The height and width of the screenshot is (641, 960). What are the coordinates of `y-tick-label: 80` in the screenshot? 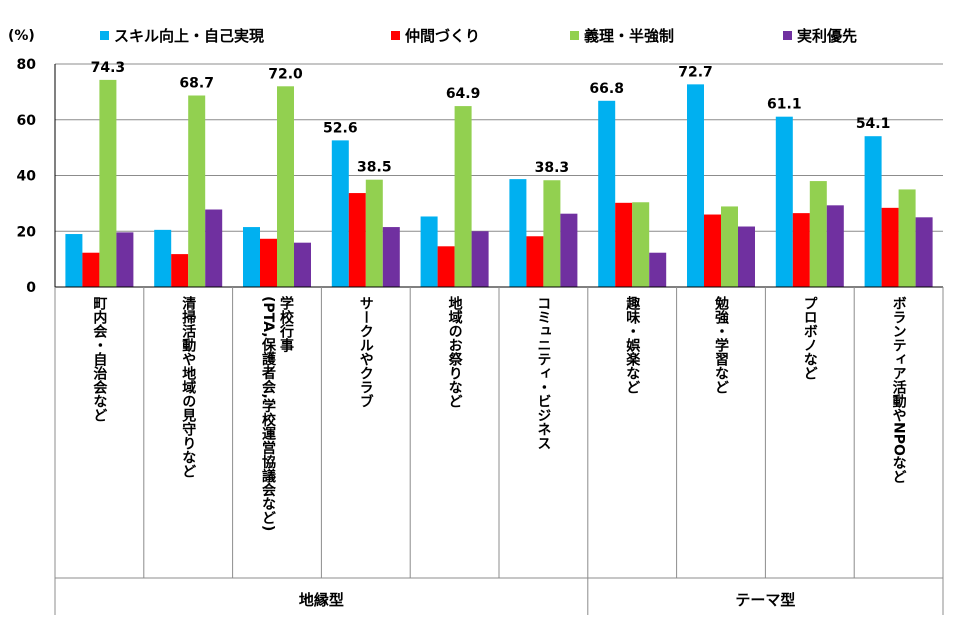 It's located at (27, 65).